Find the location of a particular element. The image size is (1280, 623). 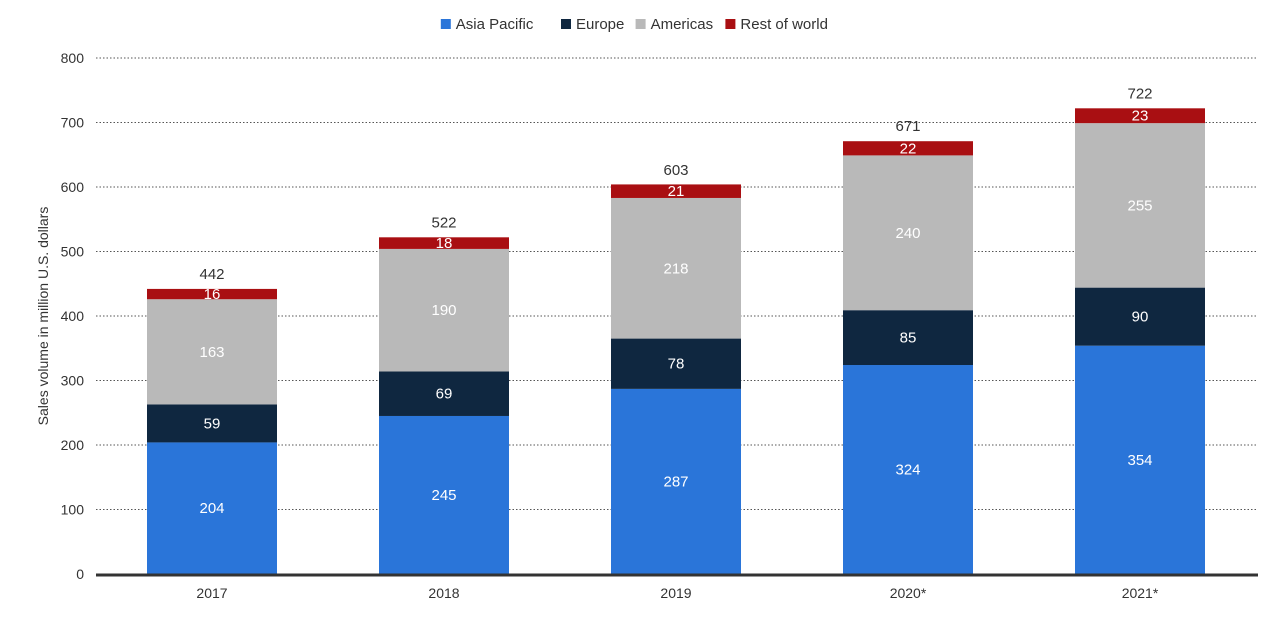

bar-asia-pacific-2020 is located at coordinates (908, 469).